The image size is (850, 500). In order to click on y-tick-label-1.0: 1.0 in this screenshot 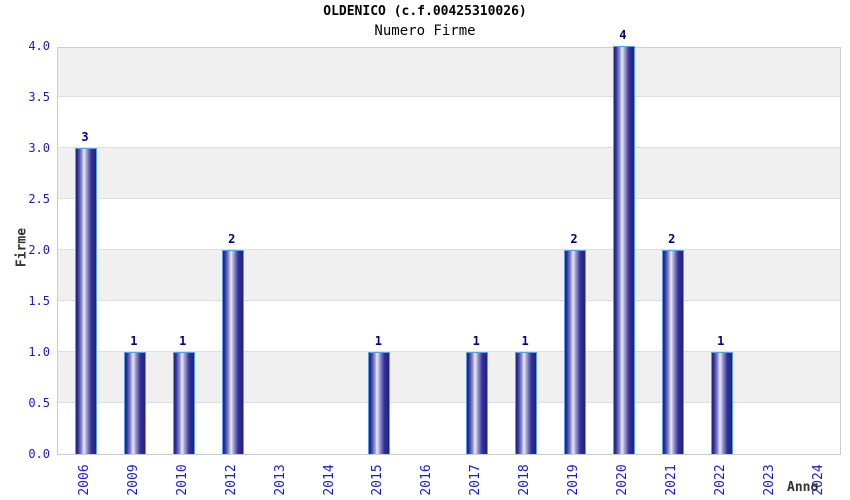, I will do `click(39, 352)`.